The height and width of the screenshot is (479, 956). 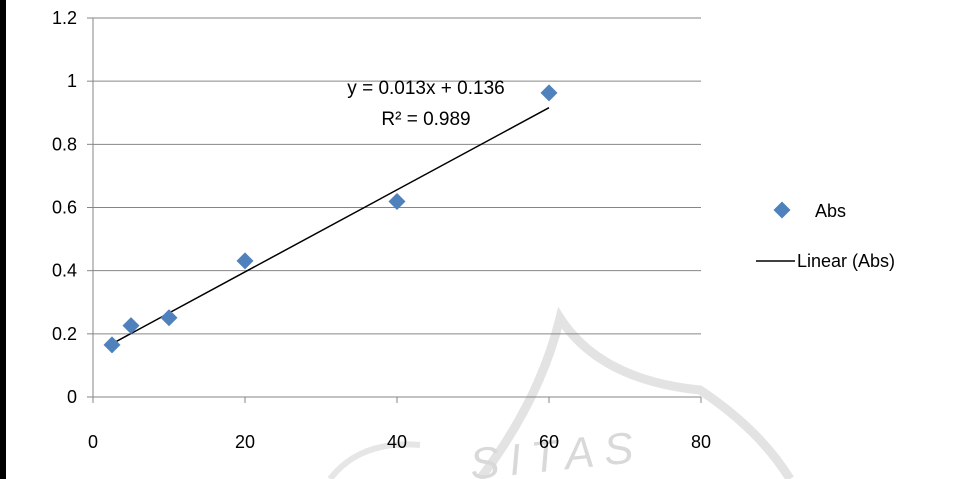 What do you see at coordinates (64, 271) in the screenshot?
I see `y-tick-label-2: 0.4` at bounding box center [64, 271].